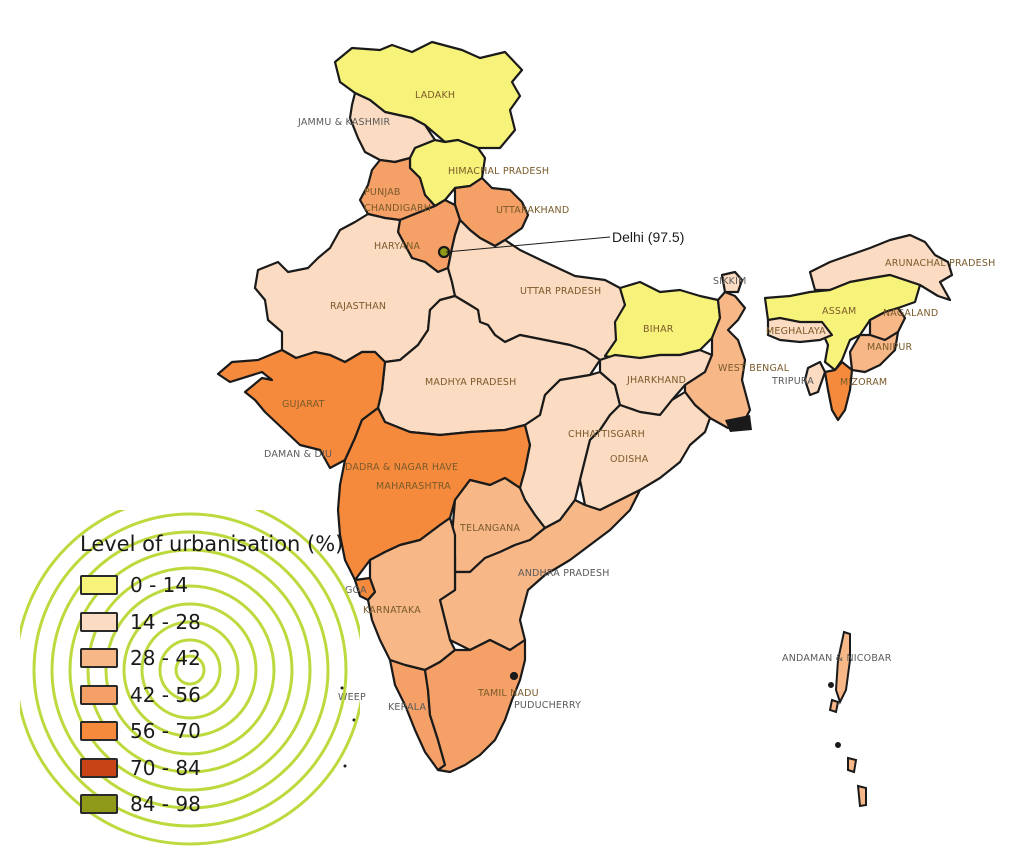  I want to click on label-rajasthan: RAJASTHAN, so click(358, 306).